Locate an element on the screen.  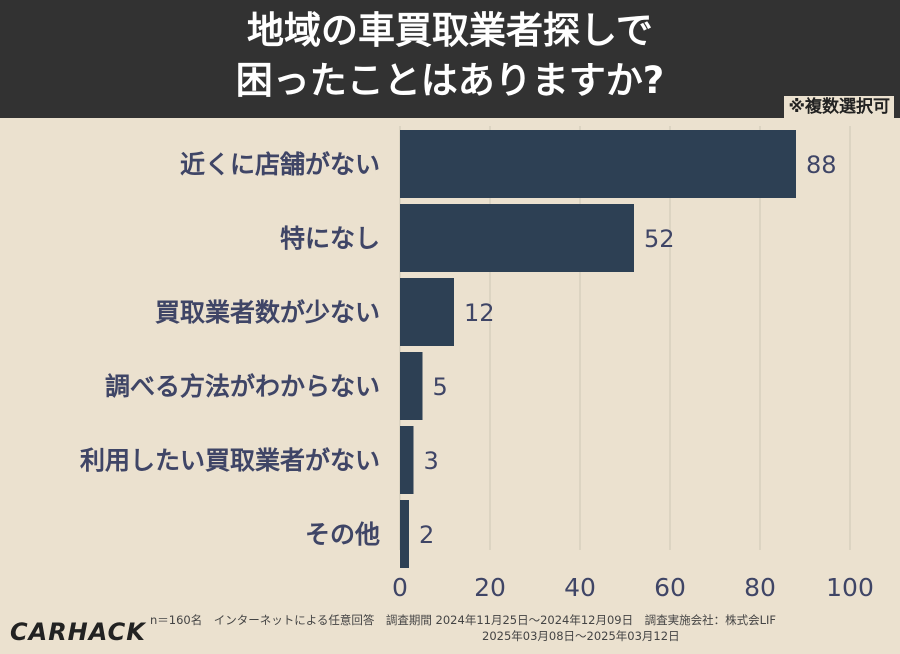
x-tick-label-0: 0 is located at coordinates (400, 587).